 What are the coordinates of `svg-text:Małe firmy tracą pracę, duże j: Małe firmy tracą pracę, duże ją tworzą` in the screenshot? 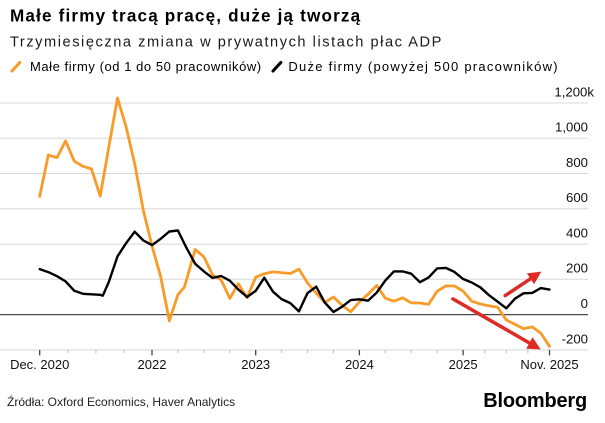 It's located at (185, 15).